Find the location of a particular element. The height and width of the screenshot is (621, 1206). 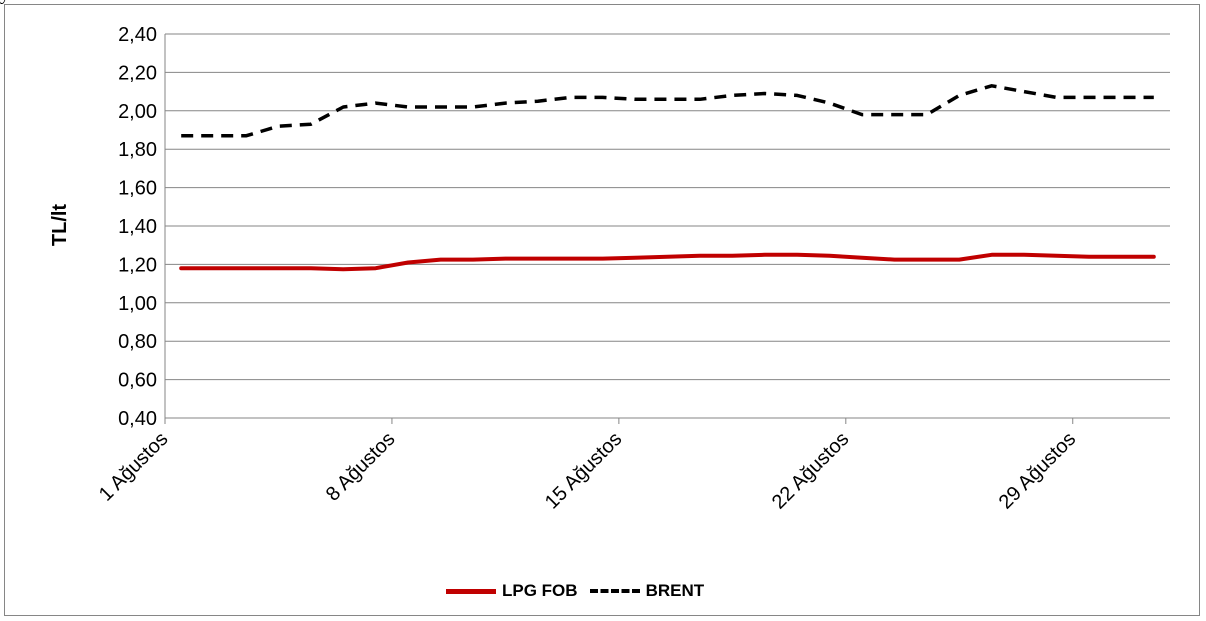

series-line-lpg-fob is located at coordinates (667, 262).